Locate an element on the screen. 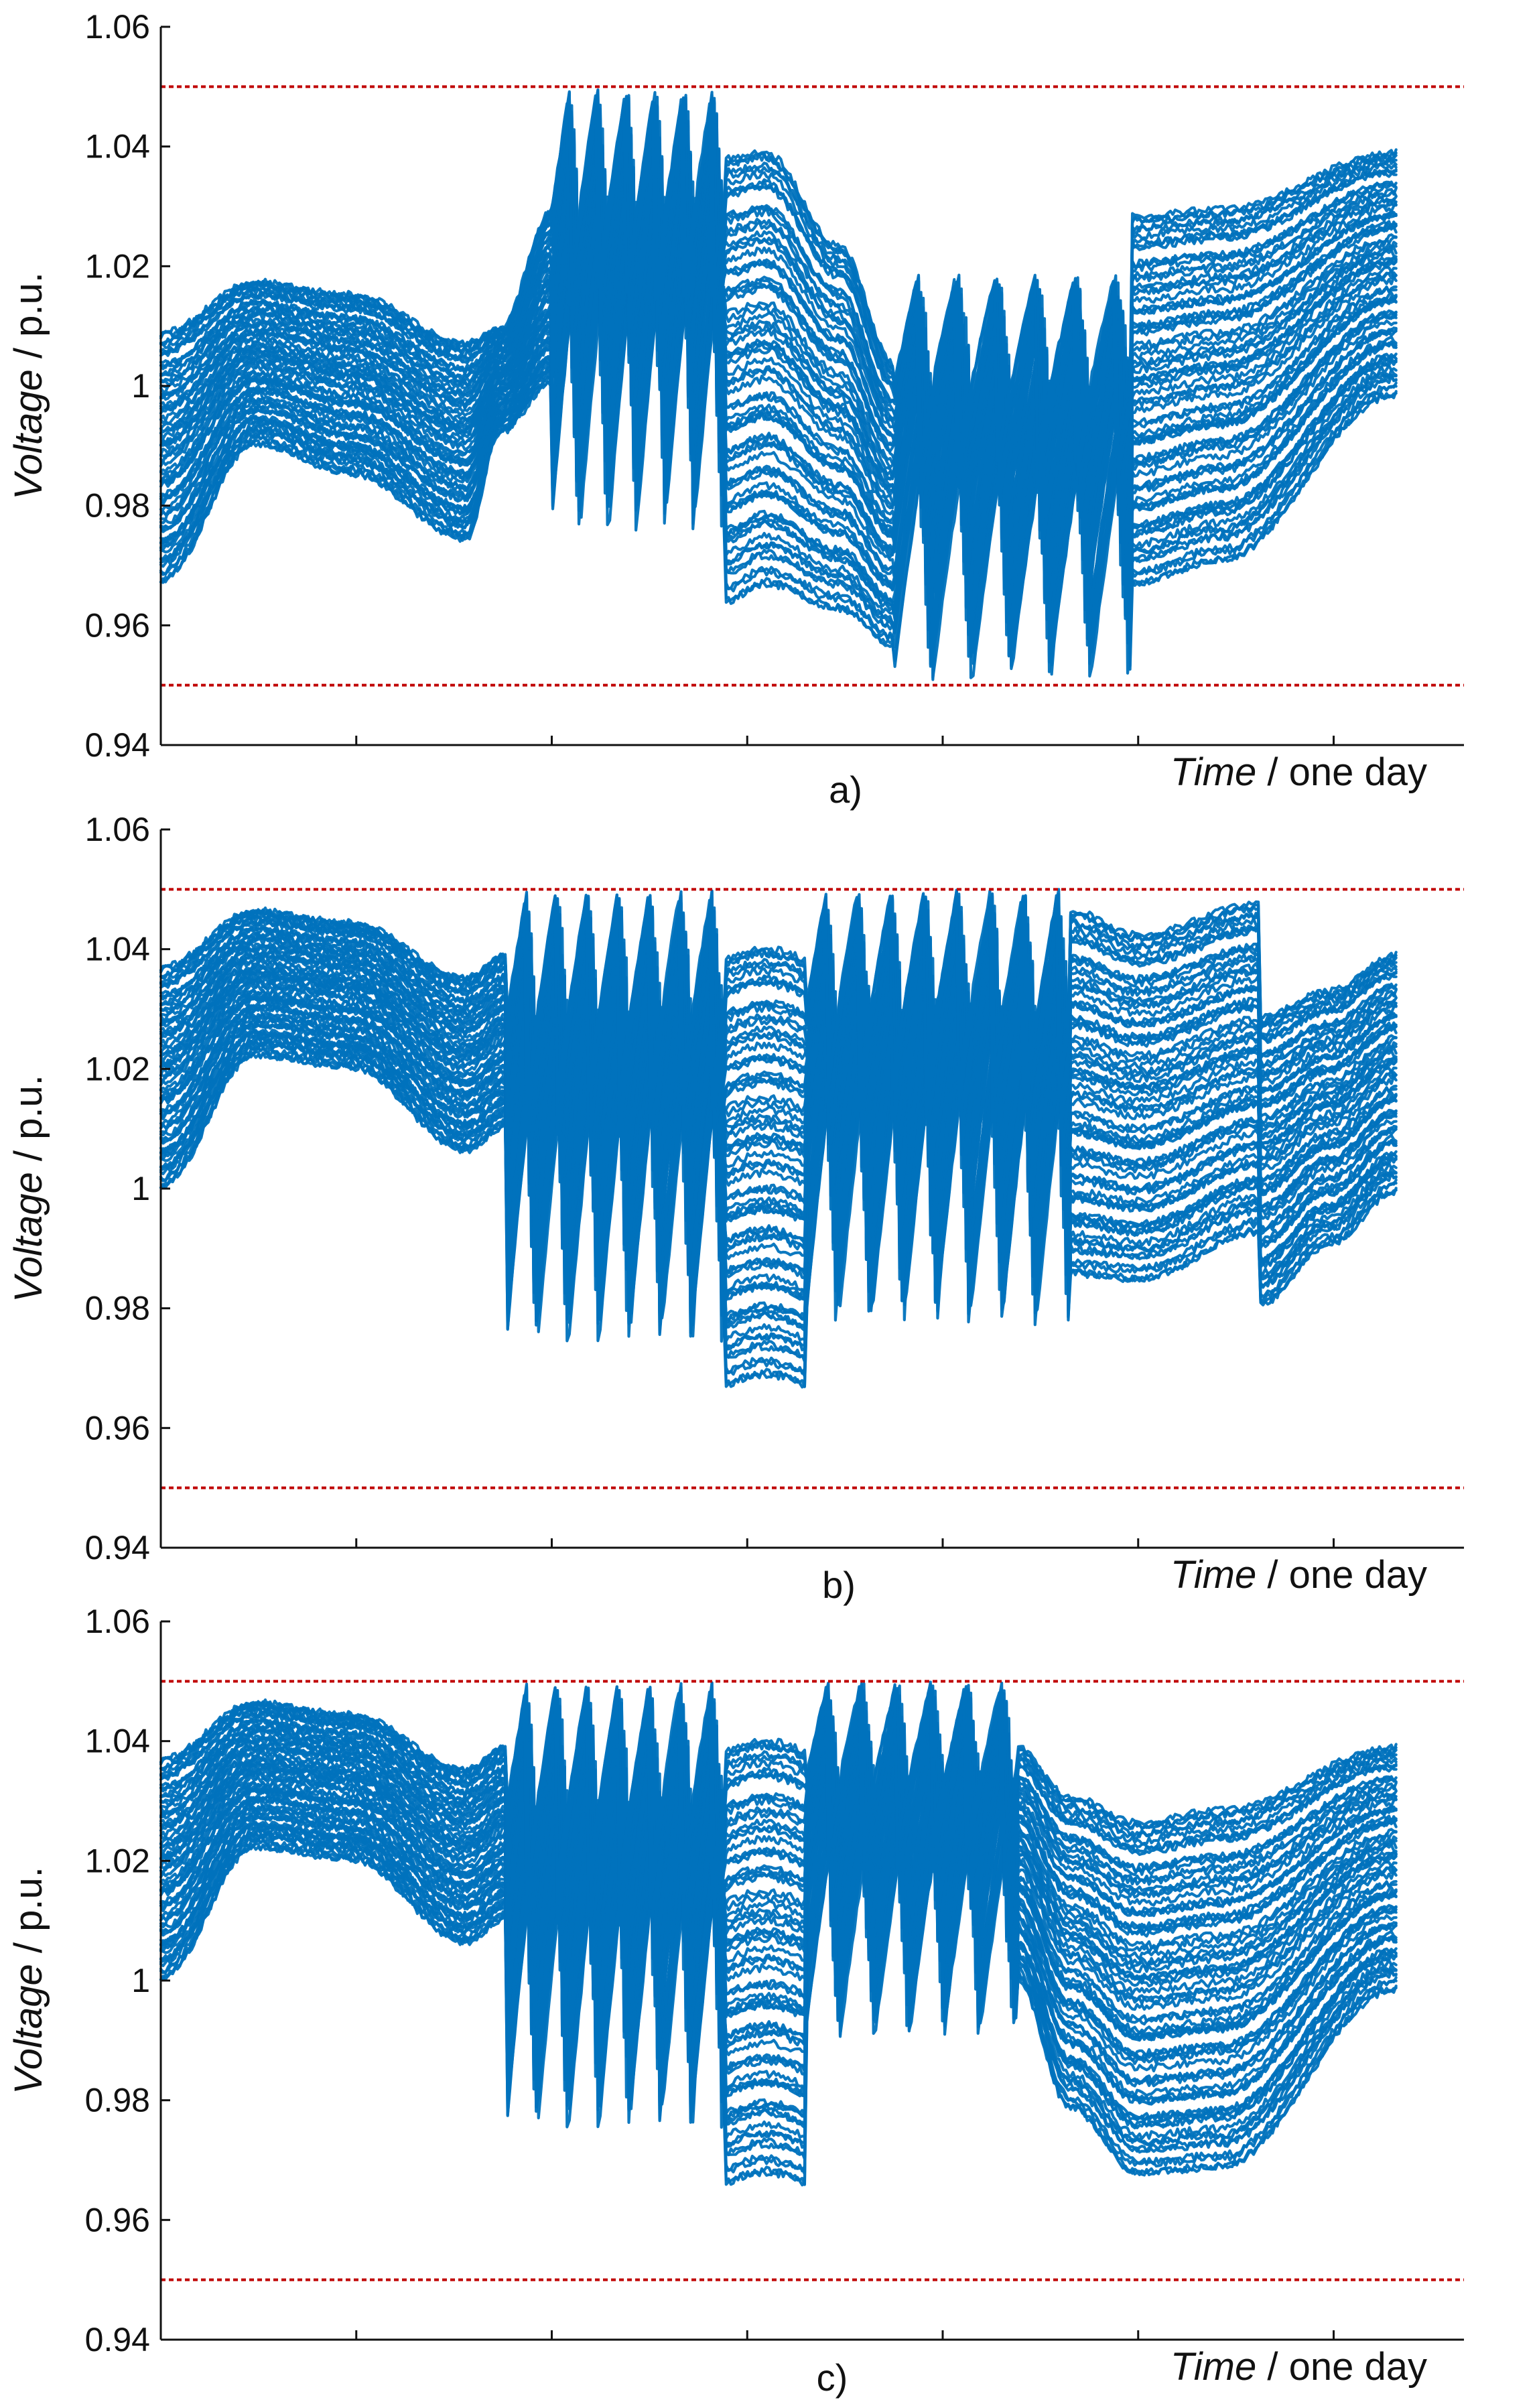  panel-a-y-tick-label-3: 1 is located at coordinates (140, 386).